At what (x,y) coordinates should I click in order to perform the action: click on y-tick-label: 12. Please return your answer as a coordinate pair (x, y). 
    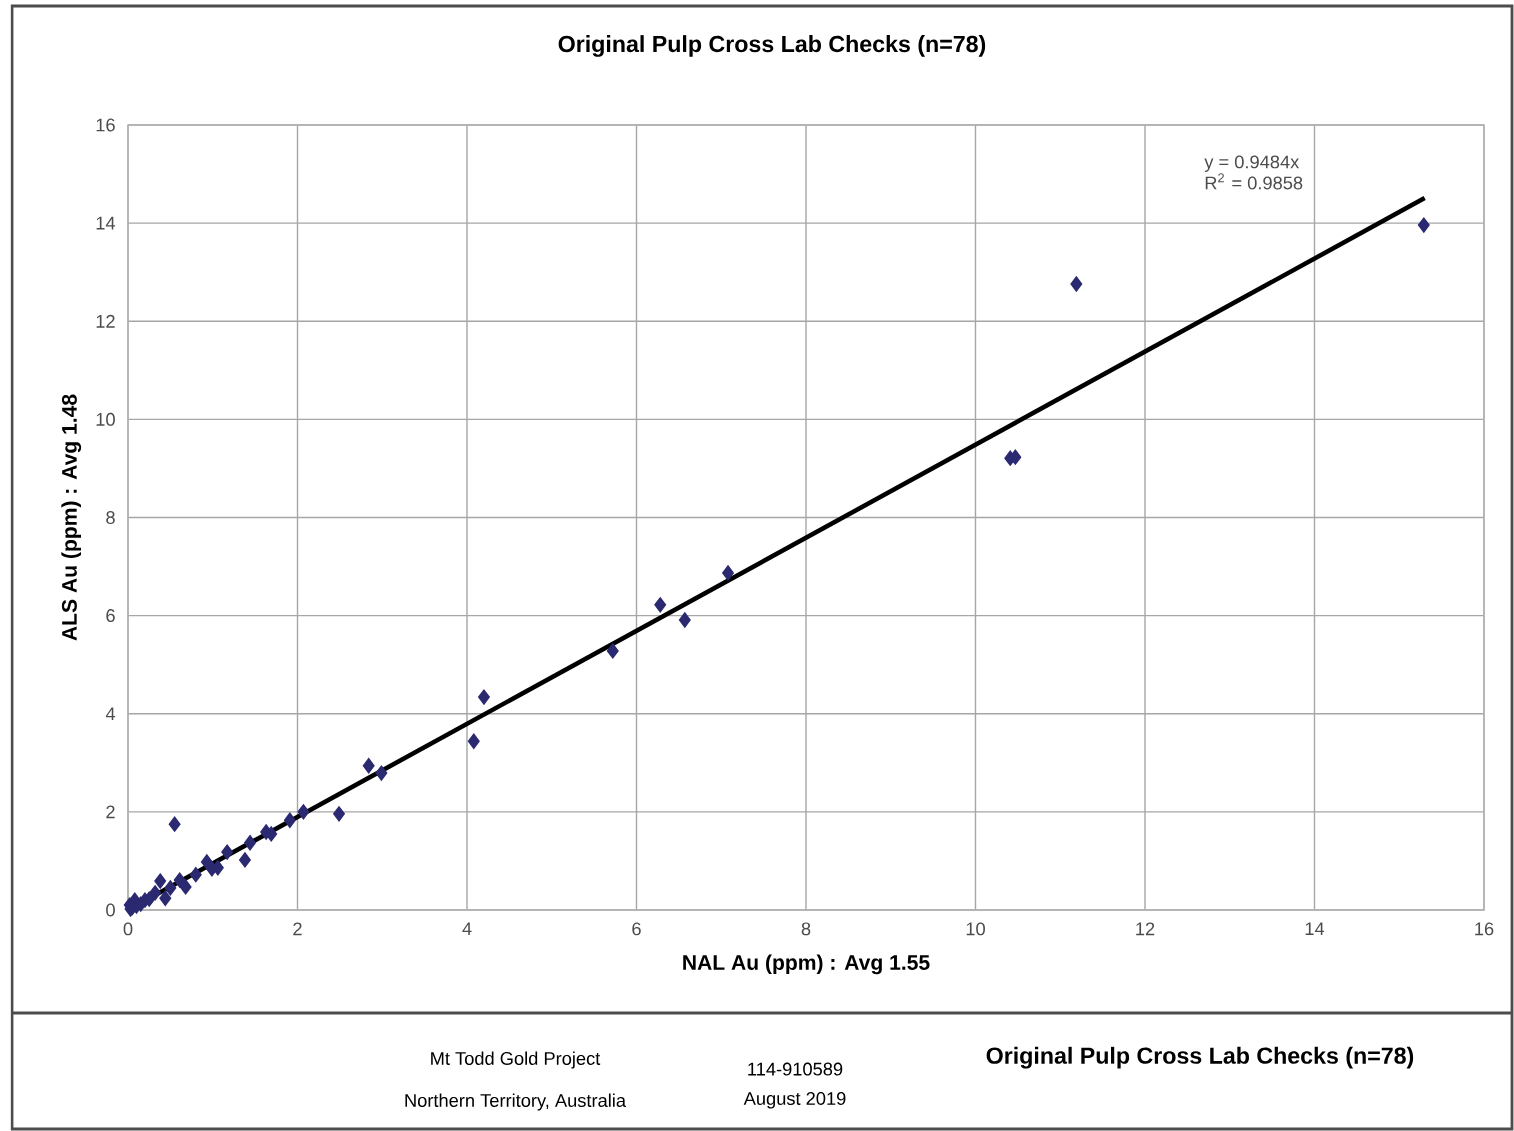
    Looking at the image, I should click on (105, 321).